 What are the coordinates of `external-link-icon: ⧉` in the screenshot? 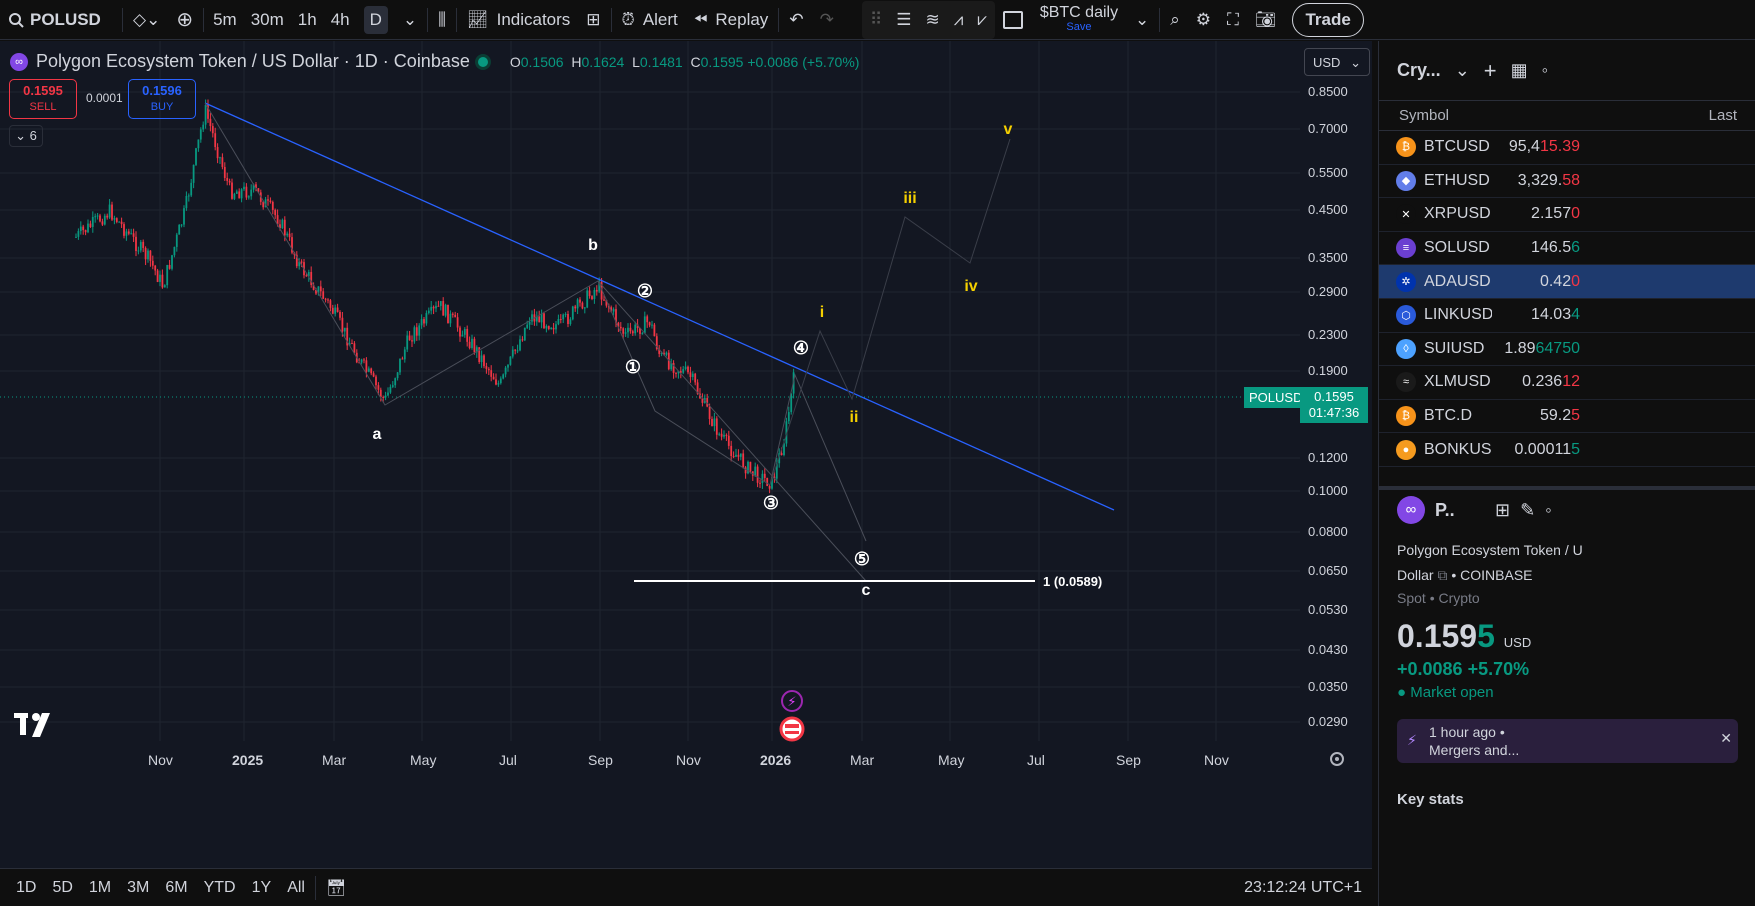 It's located at (1442, 575).